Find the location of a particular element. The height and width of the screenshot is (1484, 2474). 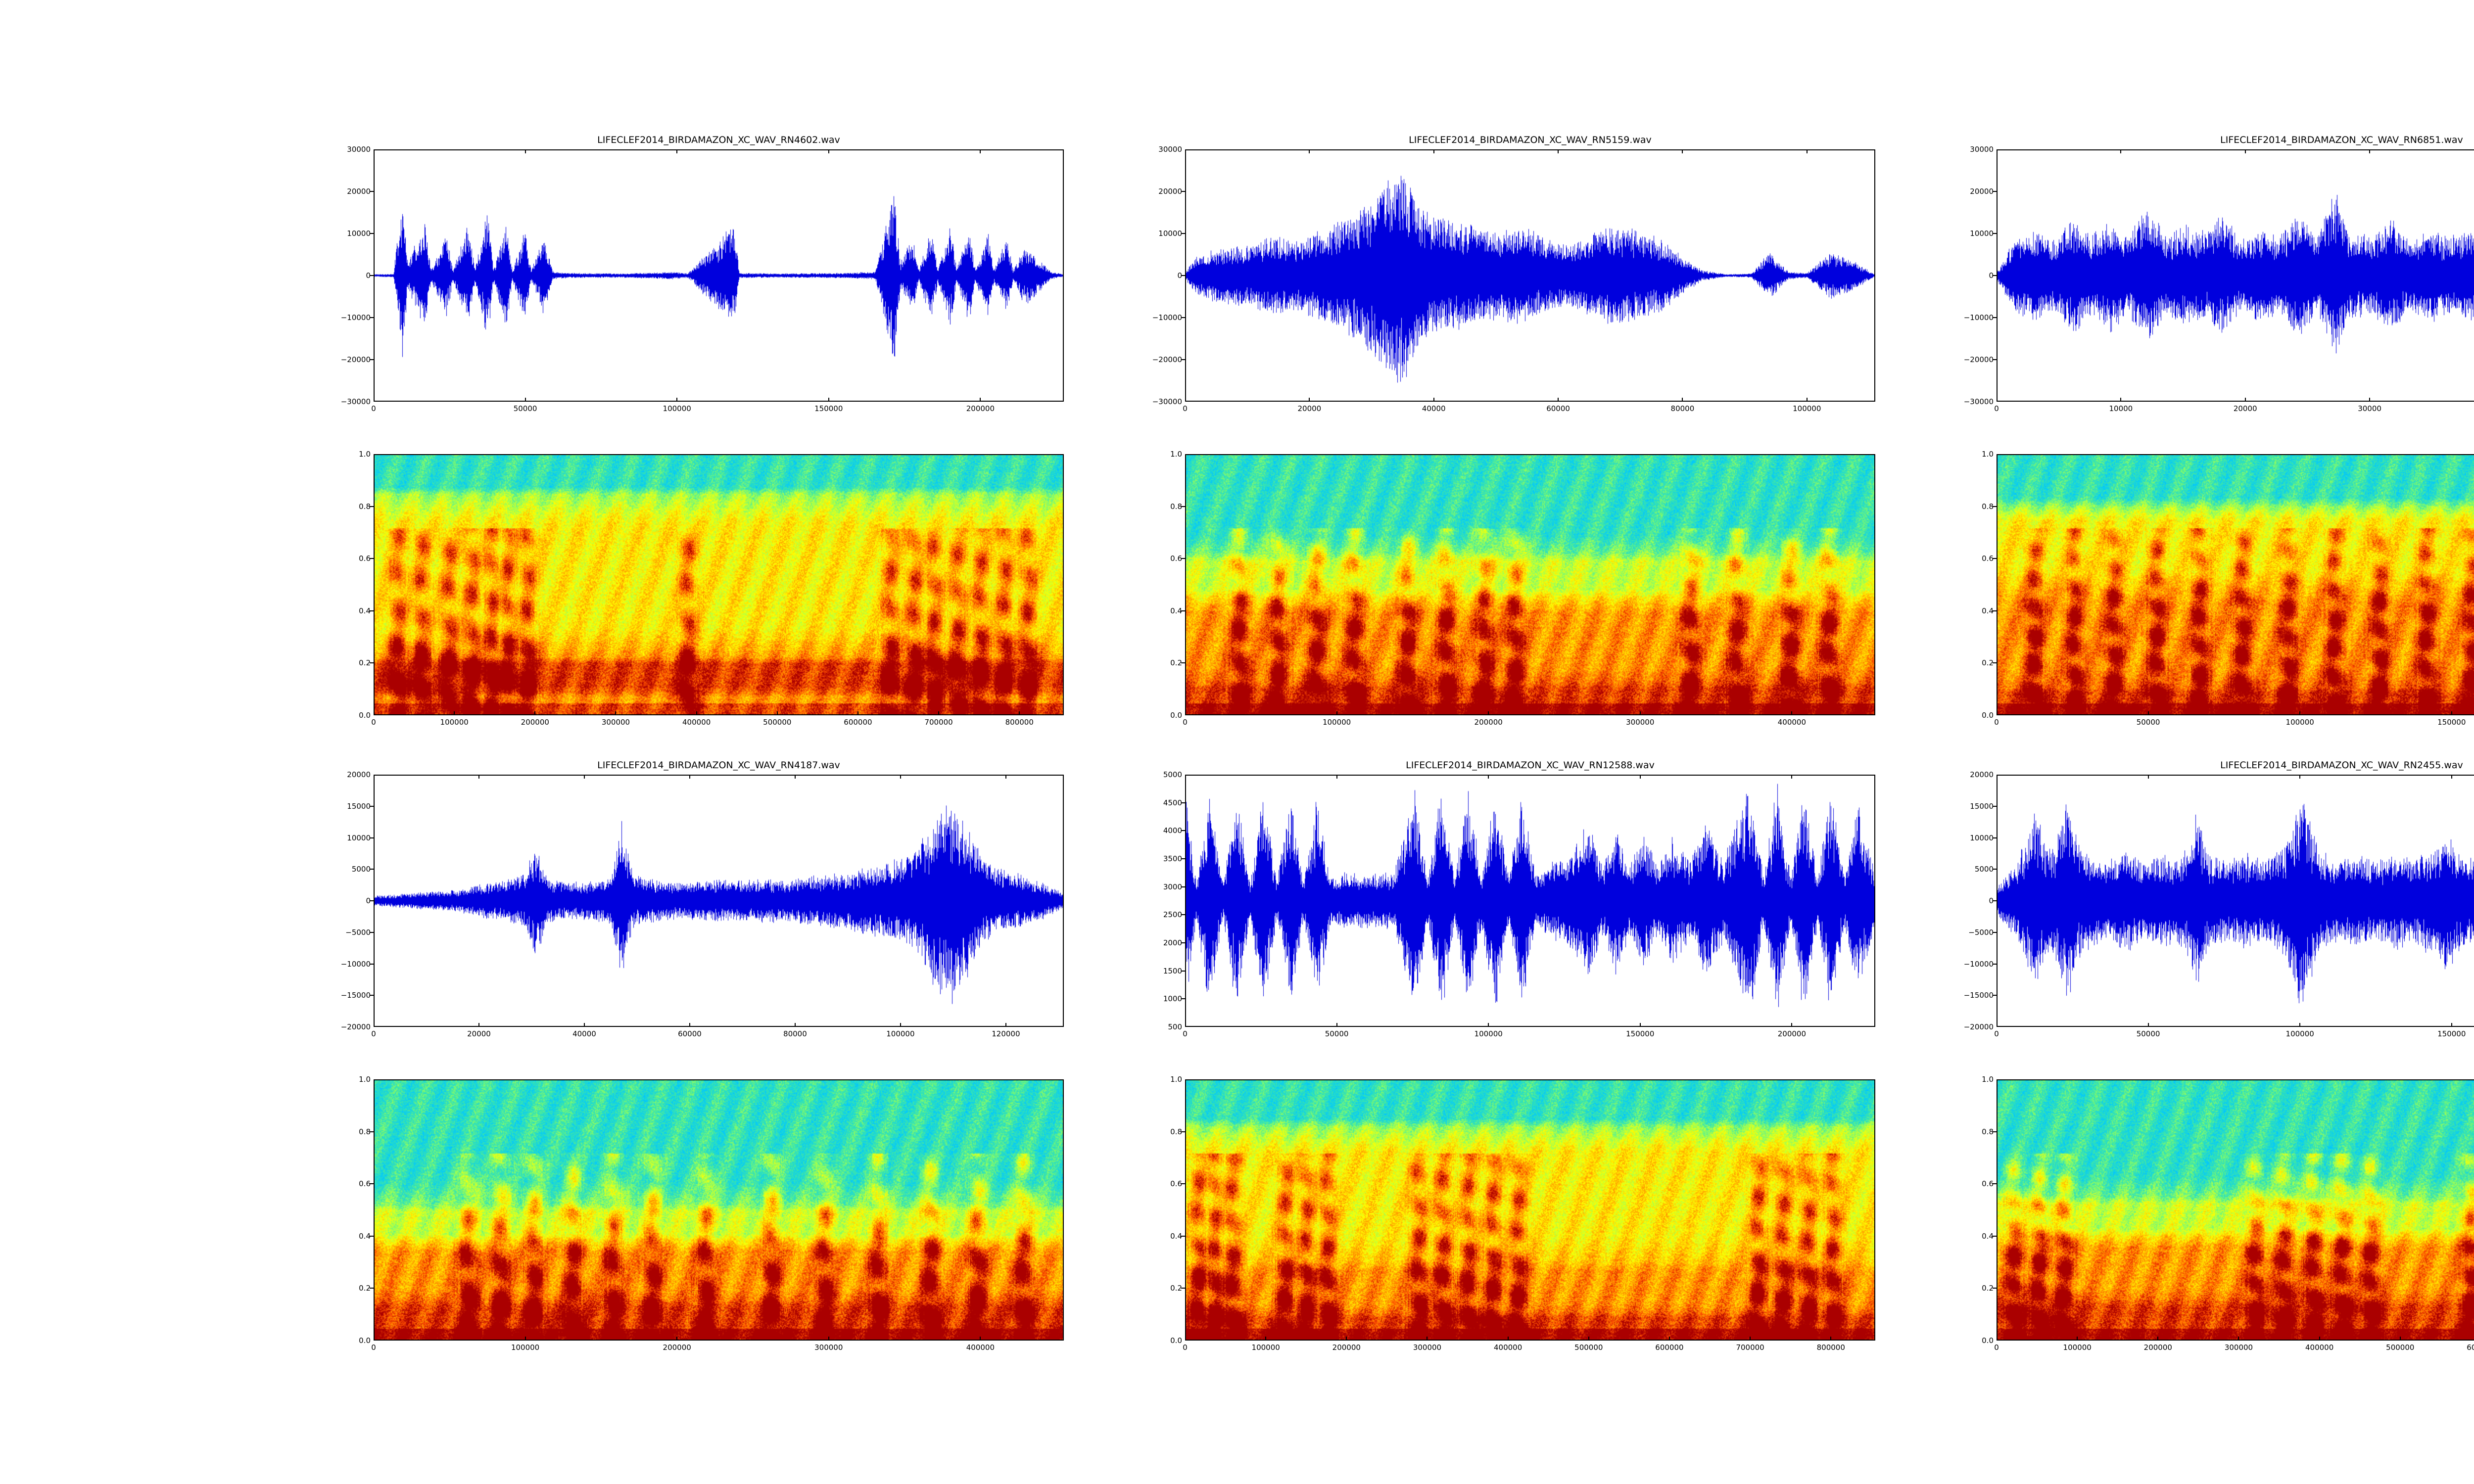

axes-spec-rn4187 is located at coordinates (719, 1210).